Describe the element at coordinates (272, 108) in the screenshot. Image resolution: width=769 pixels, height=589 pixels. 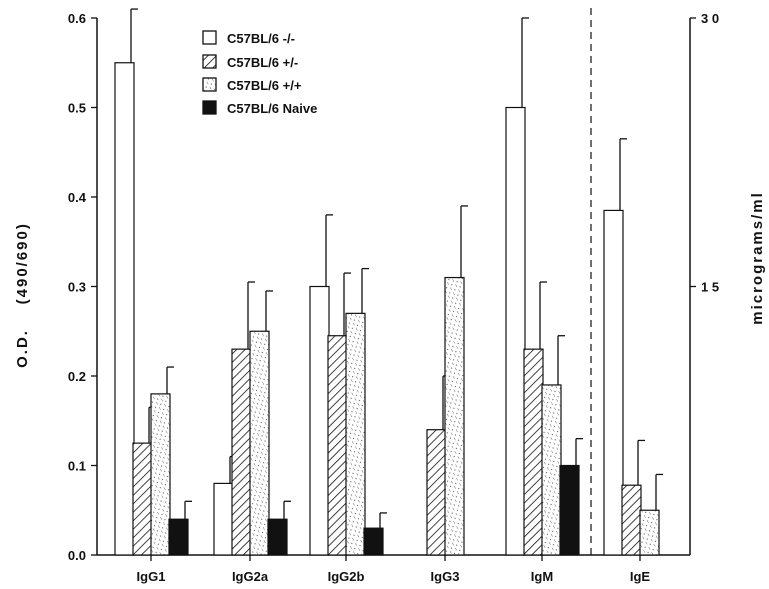
I see `legend-label-naive: C57BL/6 Naive` at that location.